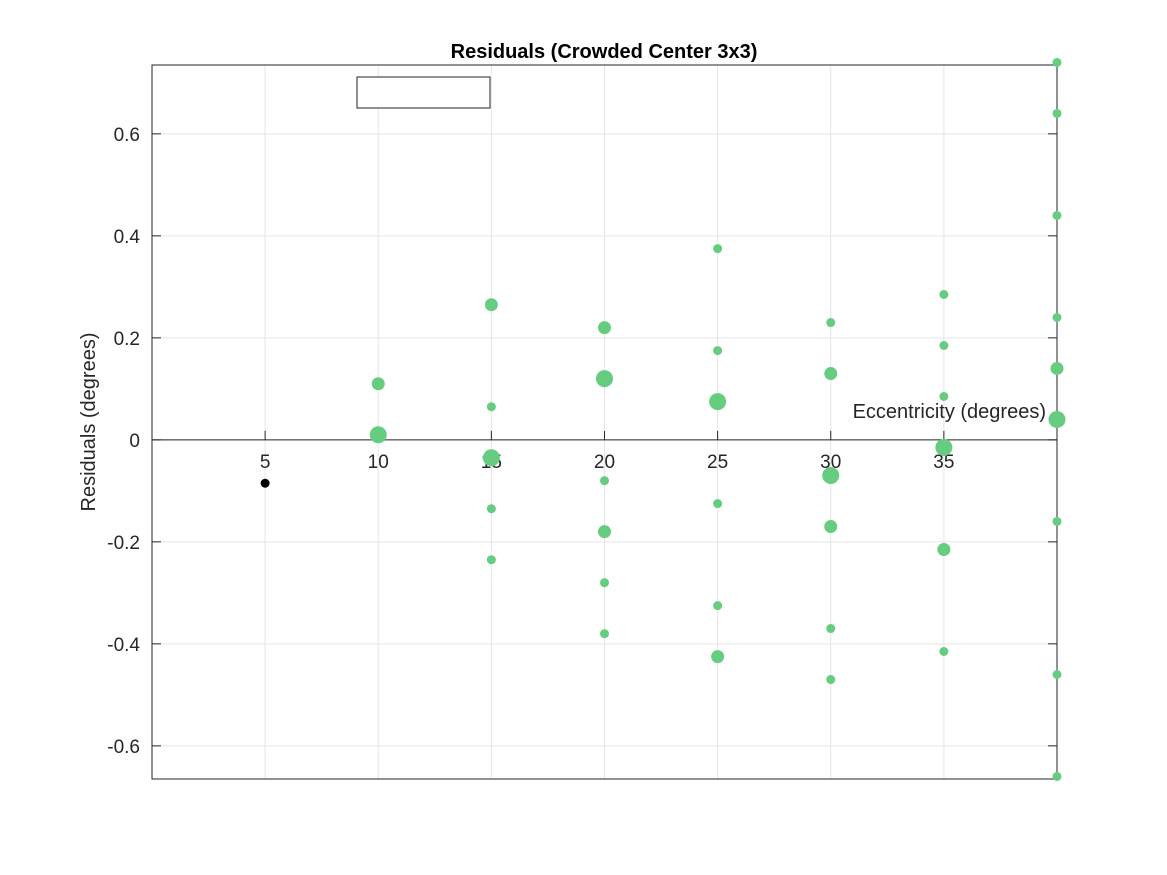 This screenshot has height=875, width=1167. I want to click on y-tick-label: 0.2, so click(127, 339).